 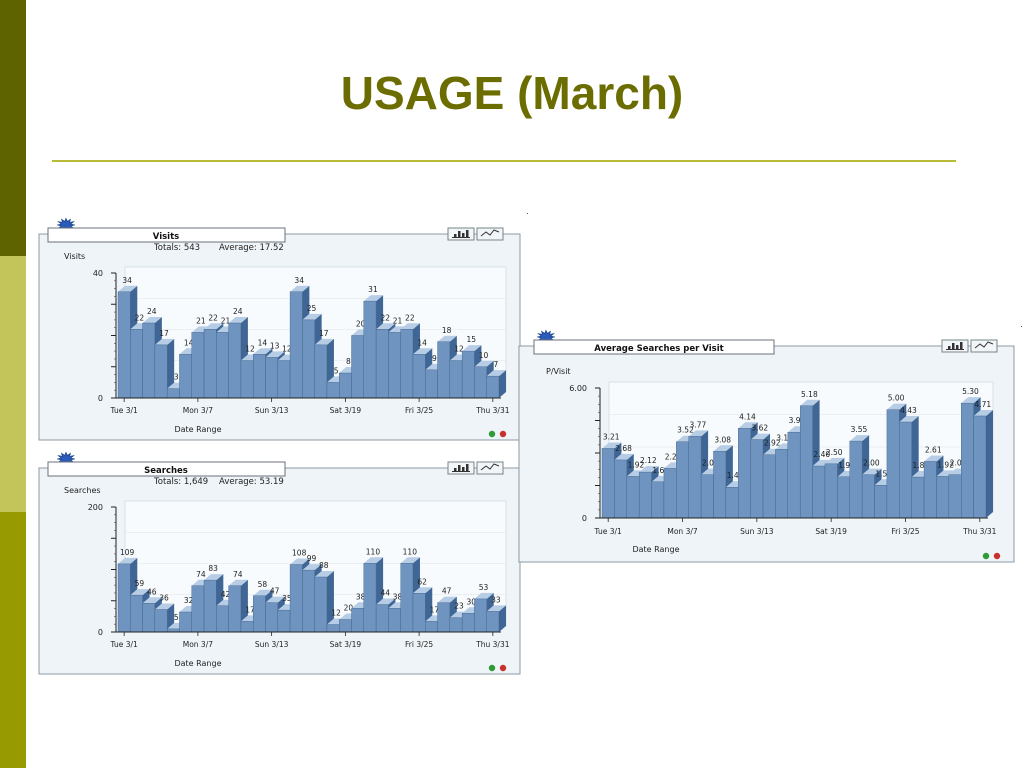 What do you see at coordinates (908, 410) in the screenshot?
I see `bar-value-label: 4.43` at bounding box center [908, 410].